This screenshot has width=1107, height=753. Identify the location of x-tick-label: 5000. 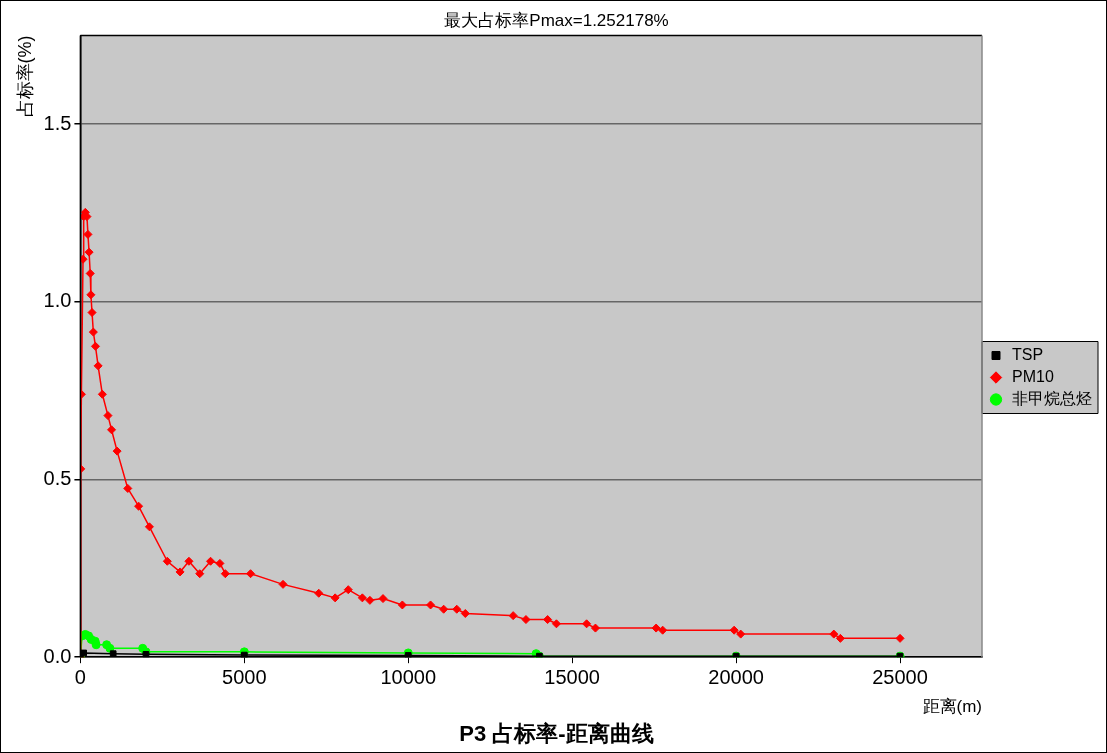
(244, 676).